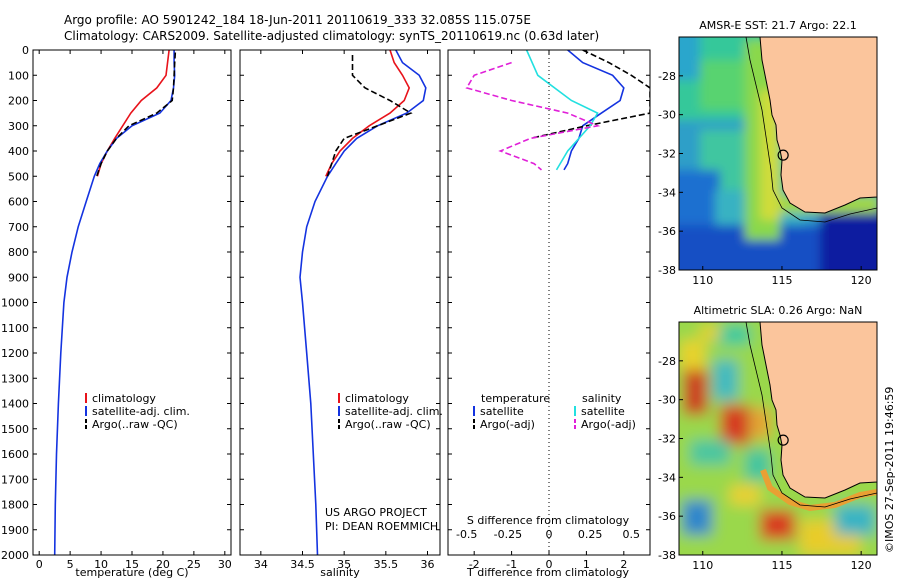 Image resolution: width=900 pixels, height=580 pixels. I want to click on depth-tick-label: 300, so click(18, 126).